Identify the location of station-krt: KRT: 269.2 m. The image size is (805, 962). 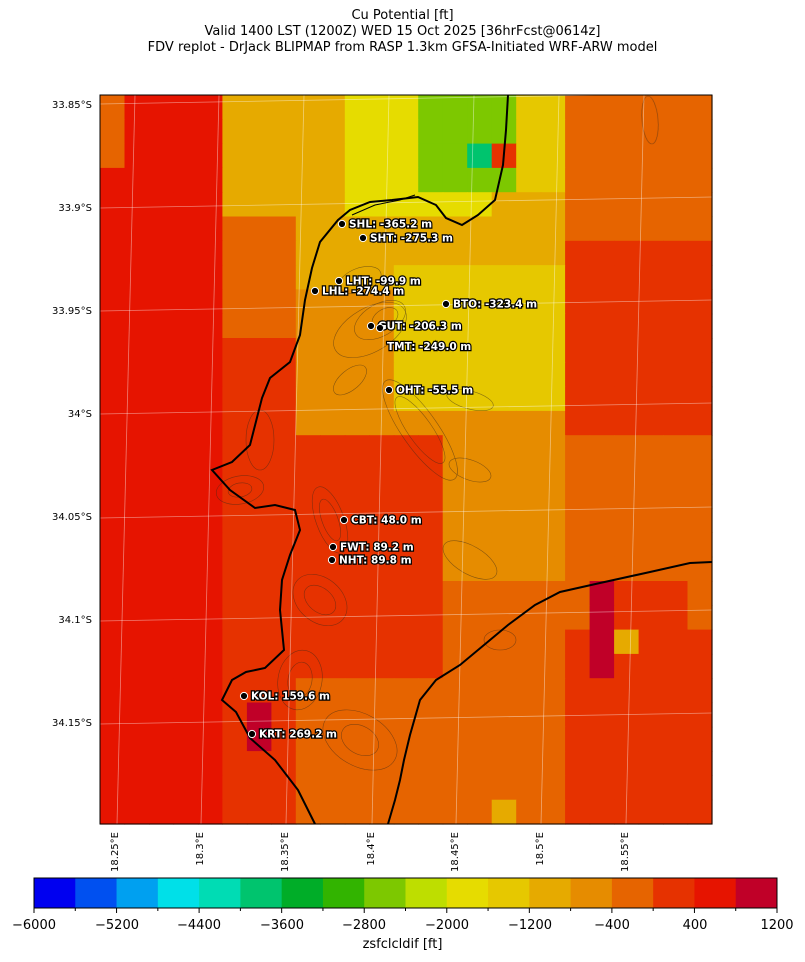
(292, 734).